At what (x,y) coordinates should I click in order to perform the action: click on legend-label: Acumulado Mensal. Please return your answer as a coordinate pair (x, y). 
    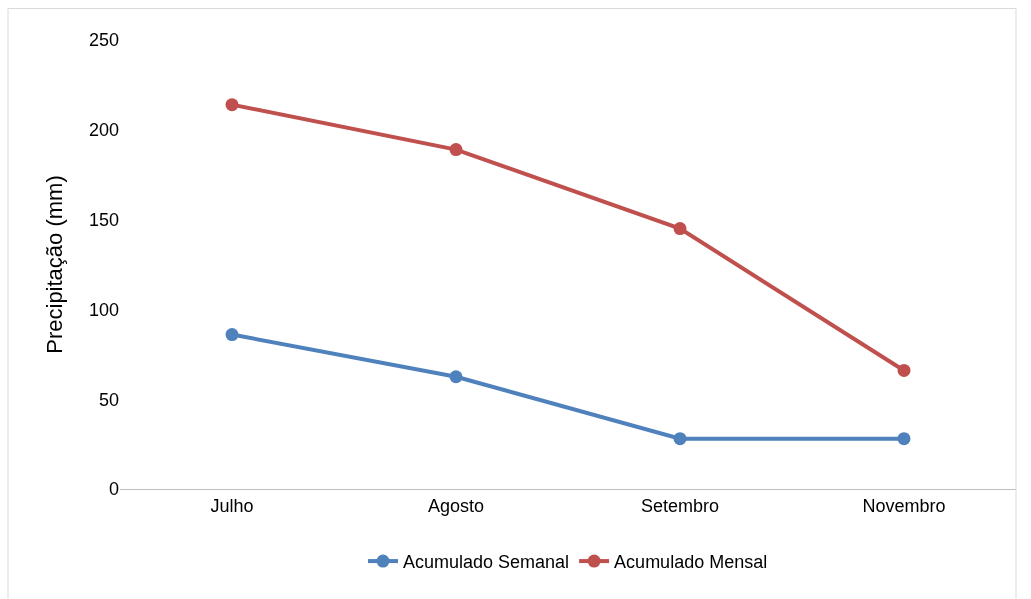
    Looking at the image, I should click on (691, 562).